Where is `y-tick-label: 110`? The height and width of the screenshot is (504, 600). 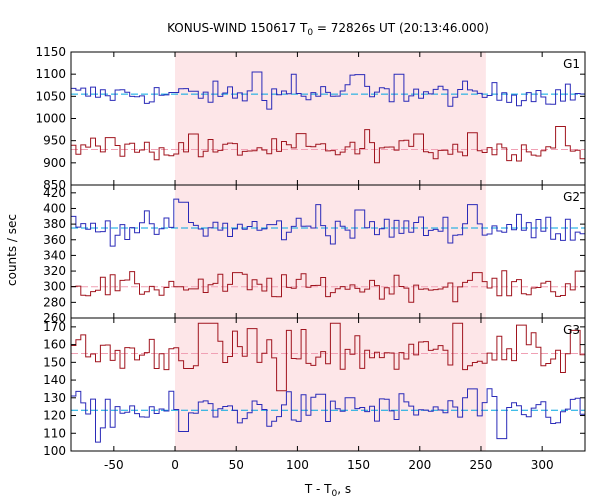
y-tick-label: 110 is located at coordinates (54, 433).